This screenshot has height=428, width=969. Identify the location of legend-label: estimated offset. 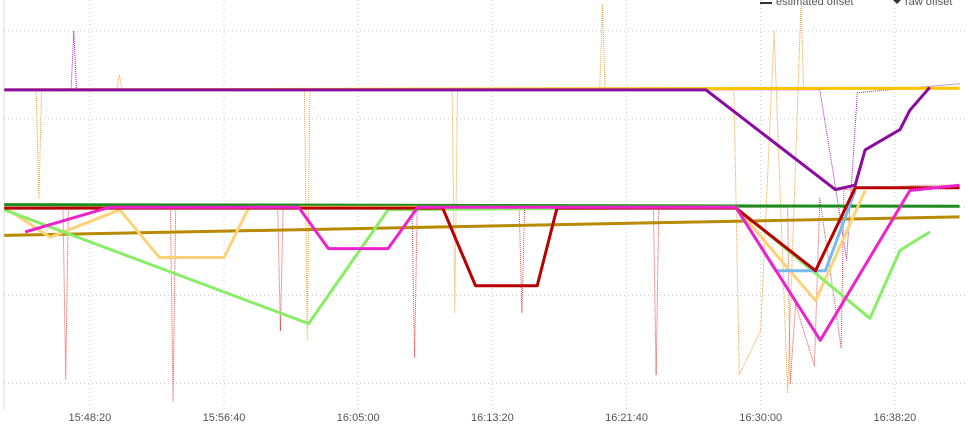
(814, 4).